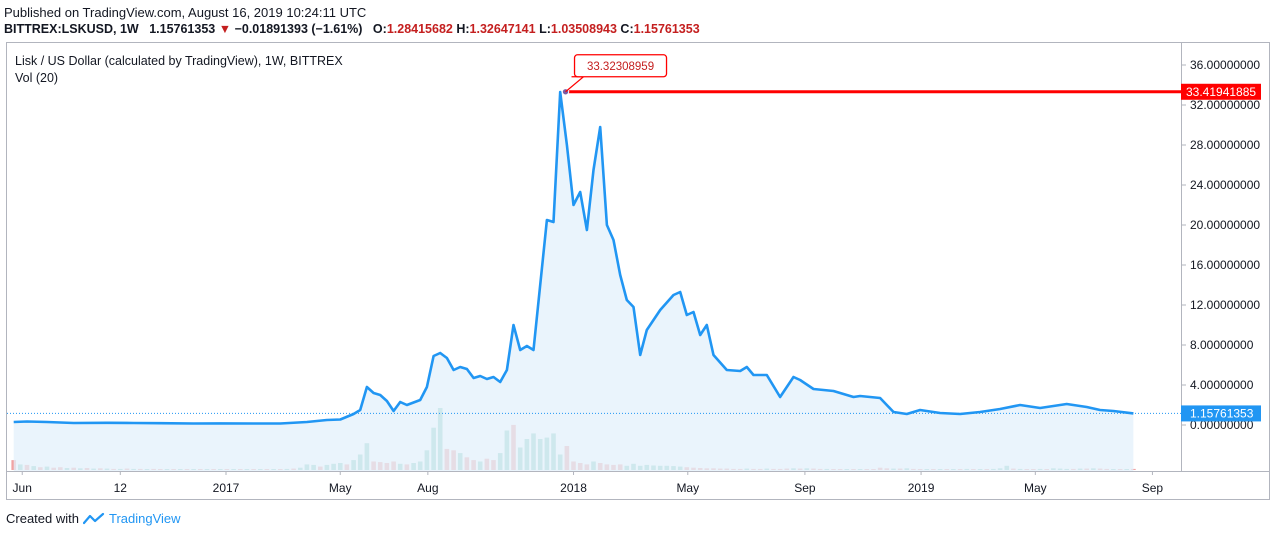  I want to click on price-axis-label: 24.00000000, so click(1225, 185).